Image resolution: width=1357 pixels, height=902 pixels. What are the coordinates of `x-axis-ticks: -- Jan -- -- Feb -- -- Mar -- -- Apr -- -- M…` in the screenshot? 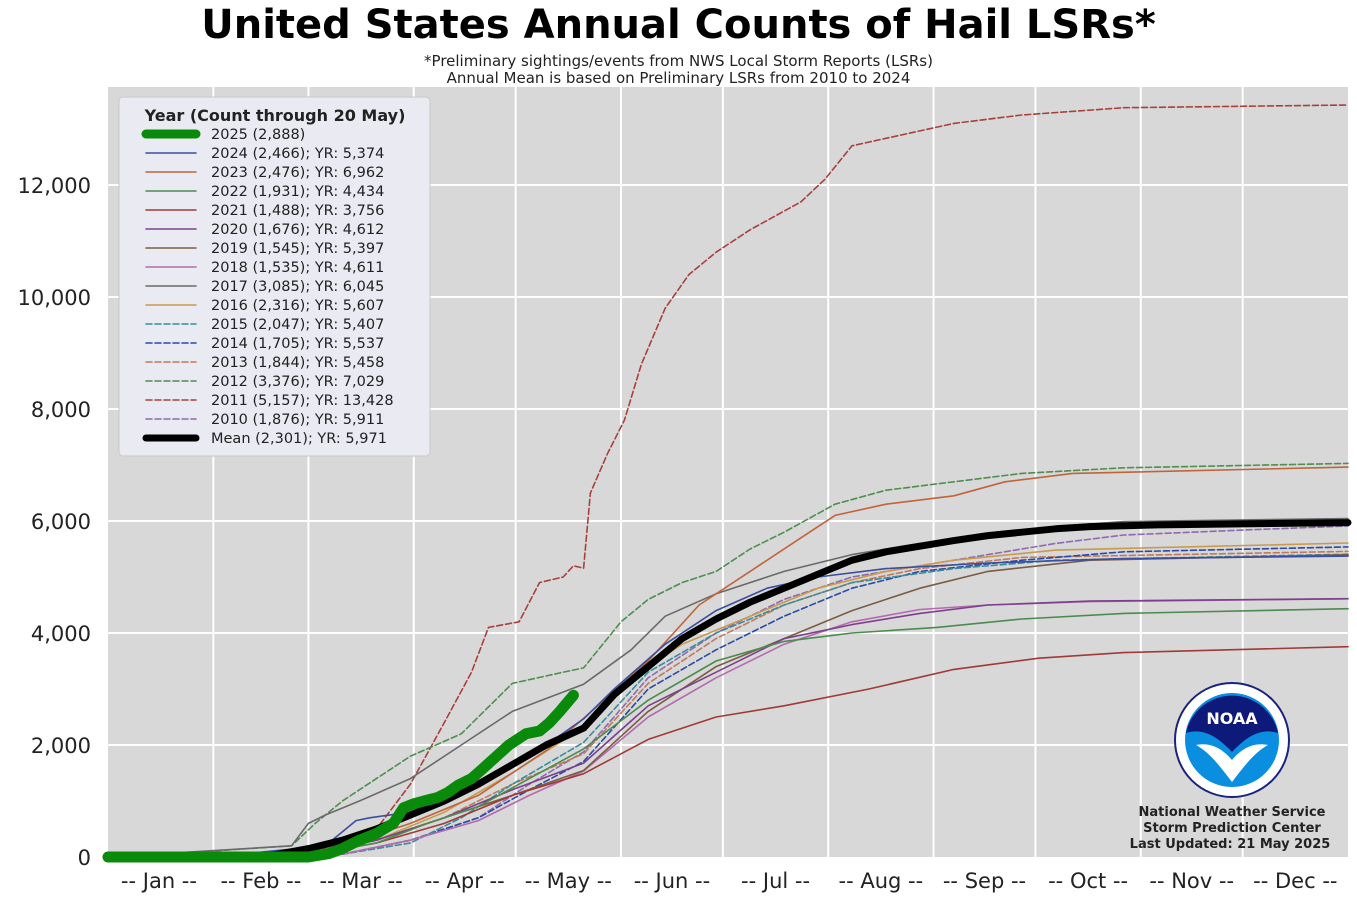 It's located at (729, 881).